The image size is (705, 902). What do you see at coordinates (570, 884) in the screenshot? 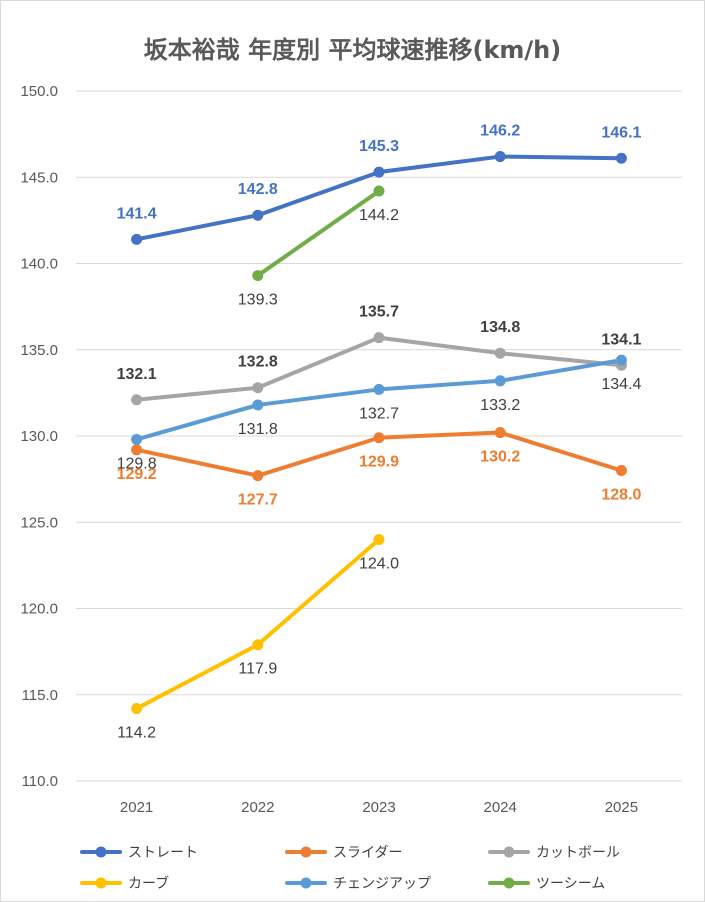
I see `legend-label: ツーシーム` at bounding box center [570, 884].